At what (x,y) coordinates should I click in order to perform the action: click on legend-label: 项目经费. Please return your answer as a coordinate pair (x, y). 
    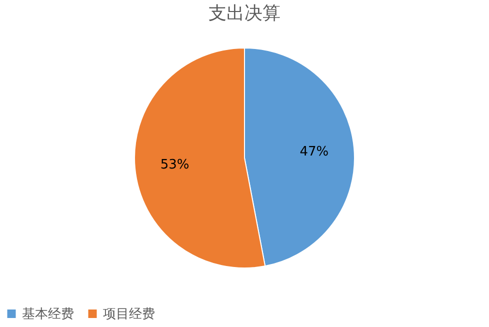
    Looking at the image, I should click on (129, 313).